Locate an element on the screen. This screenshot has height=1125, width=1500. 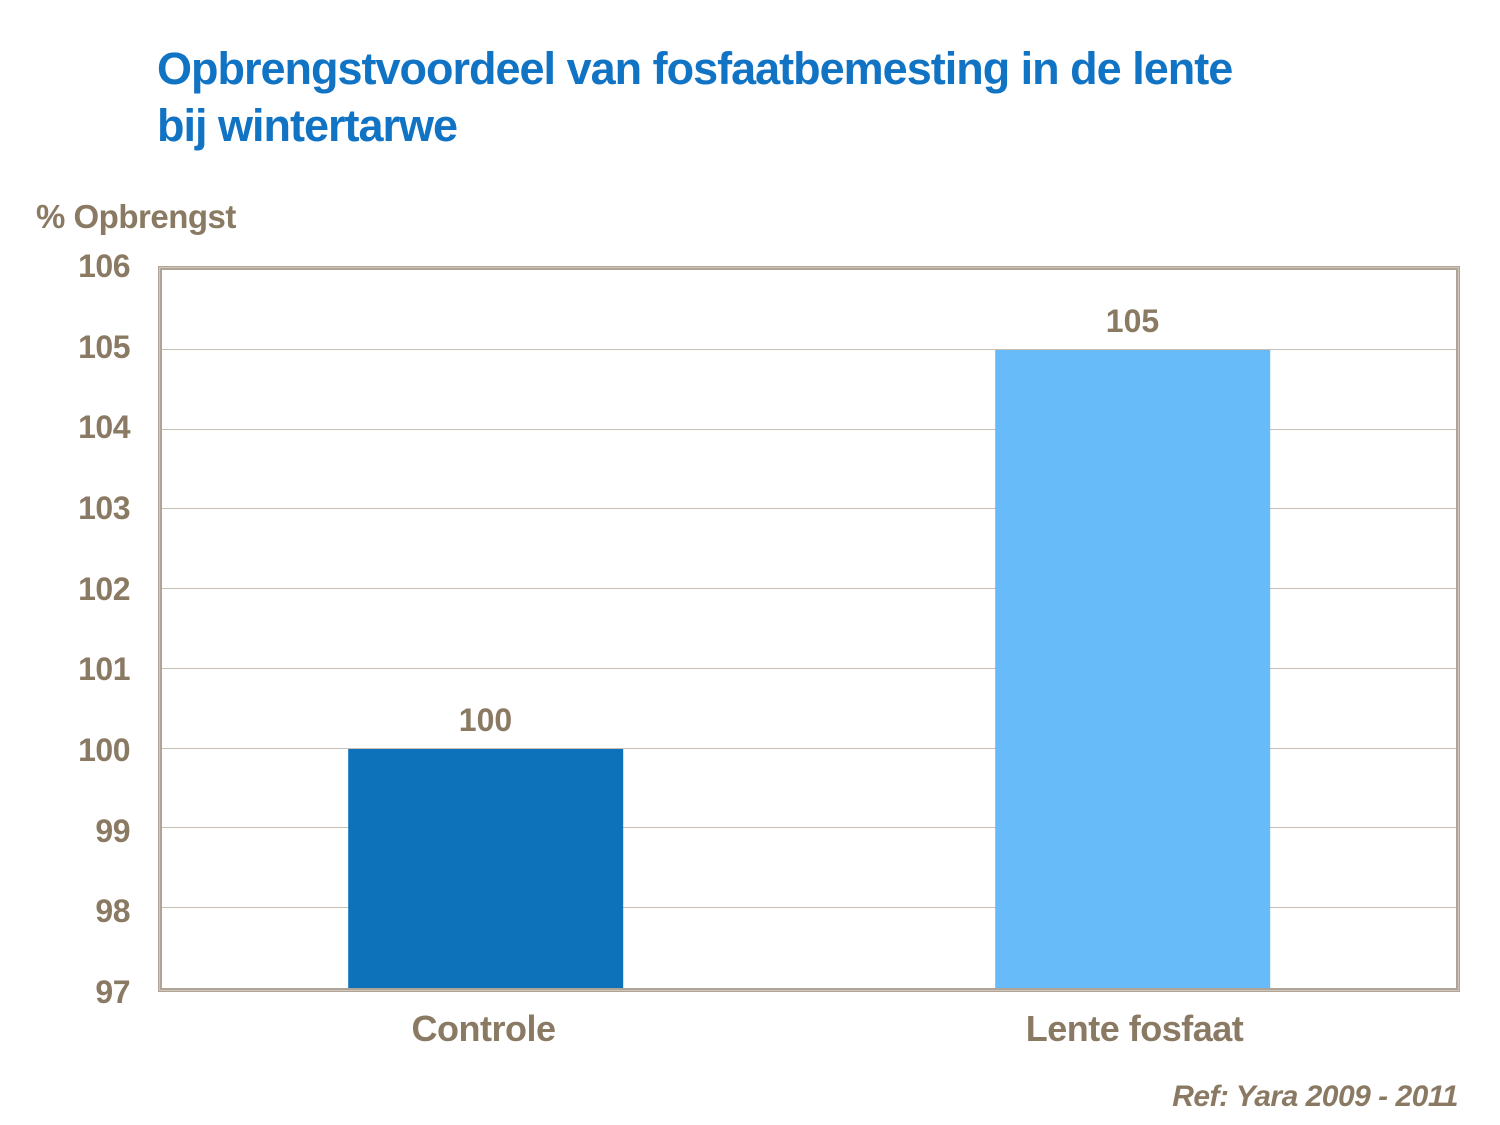
bar-value-label: 105 is located at coordinates (1132, 320).